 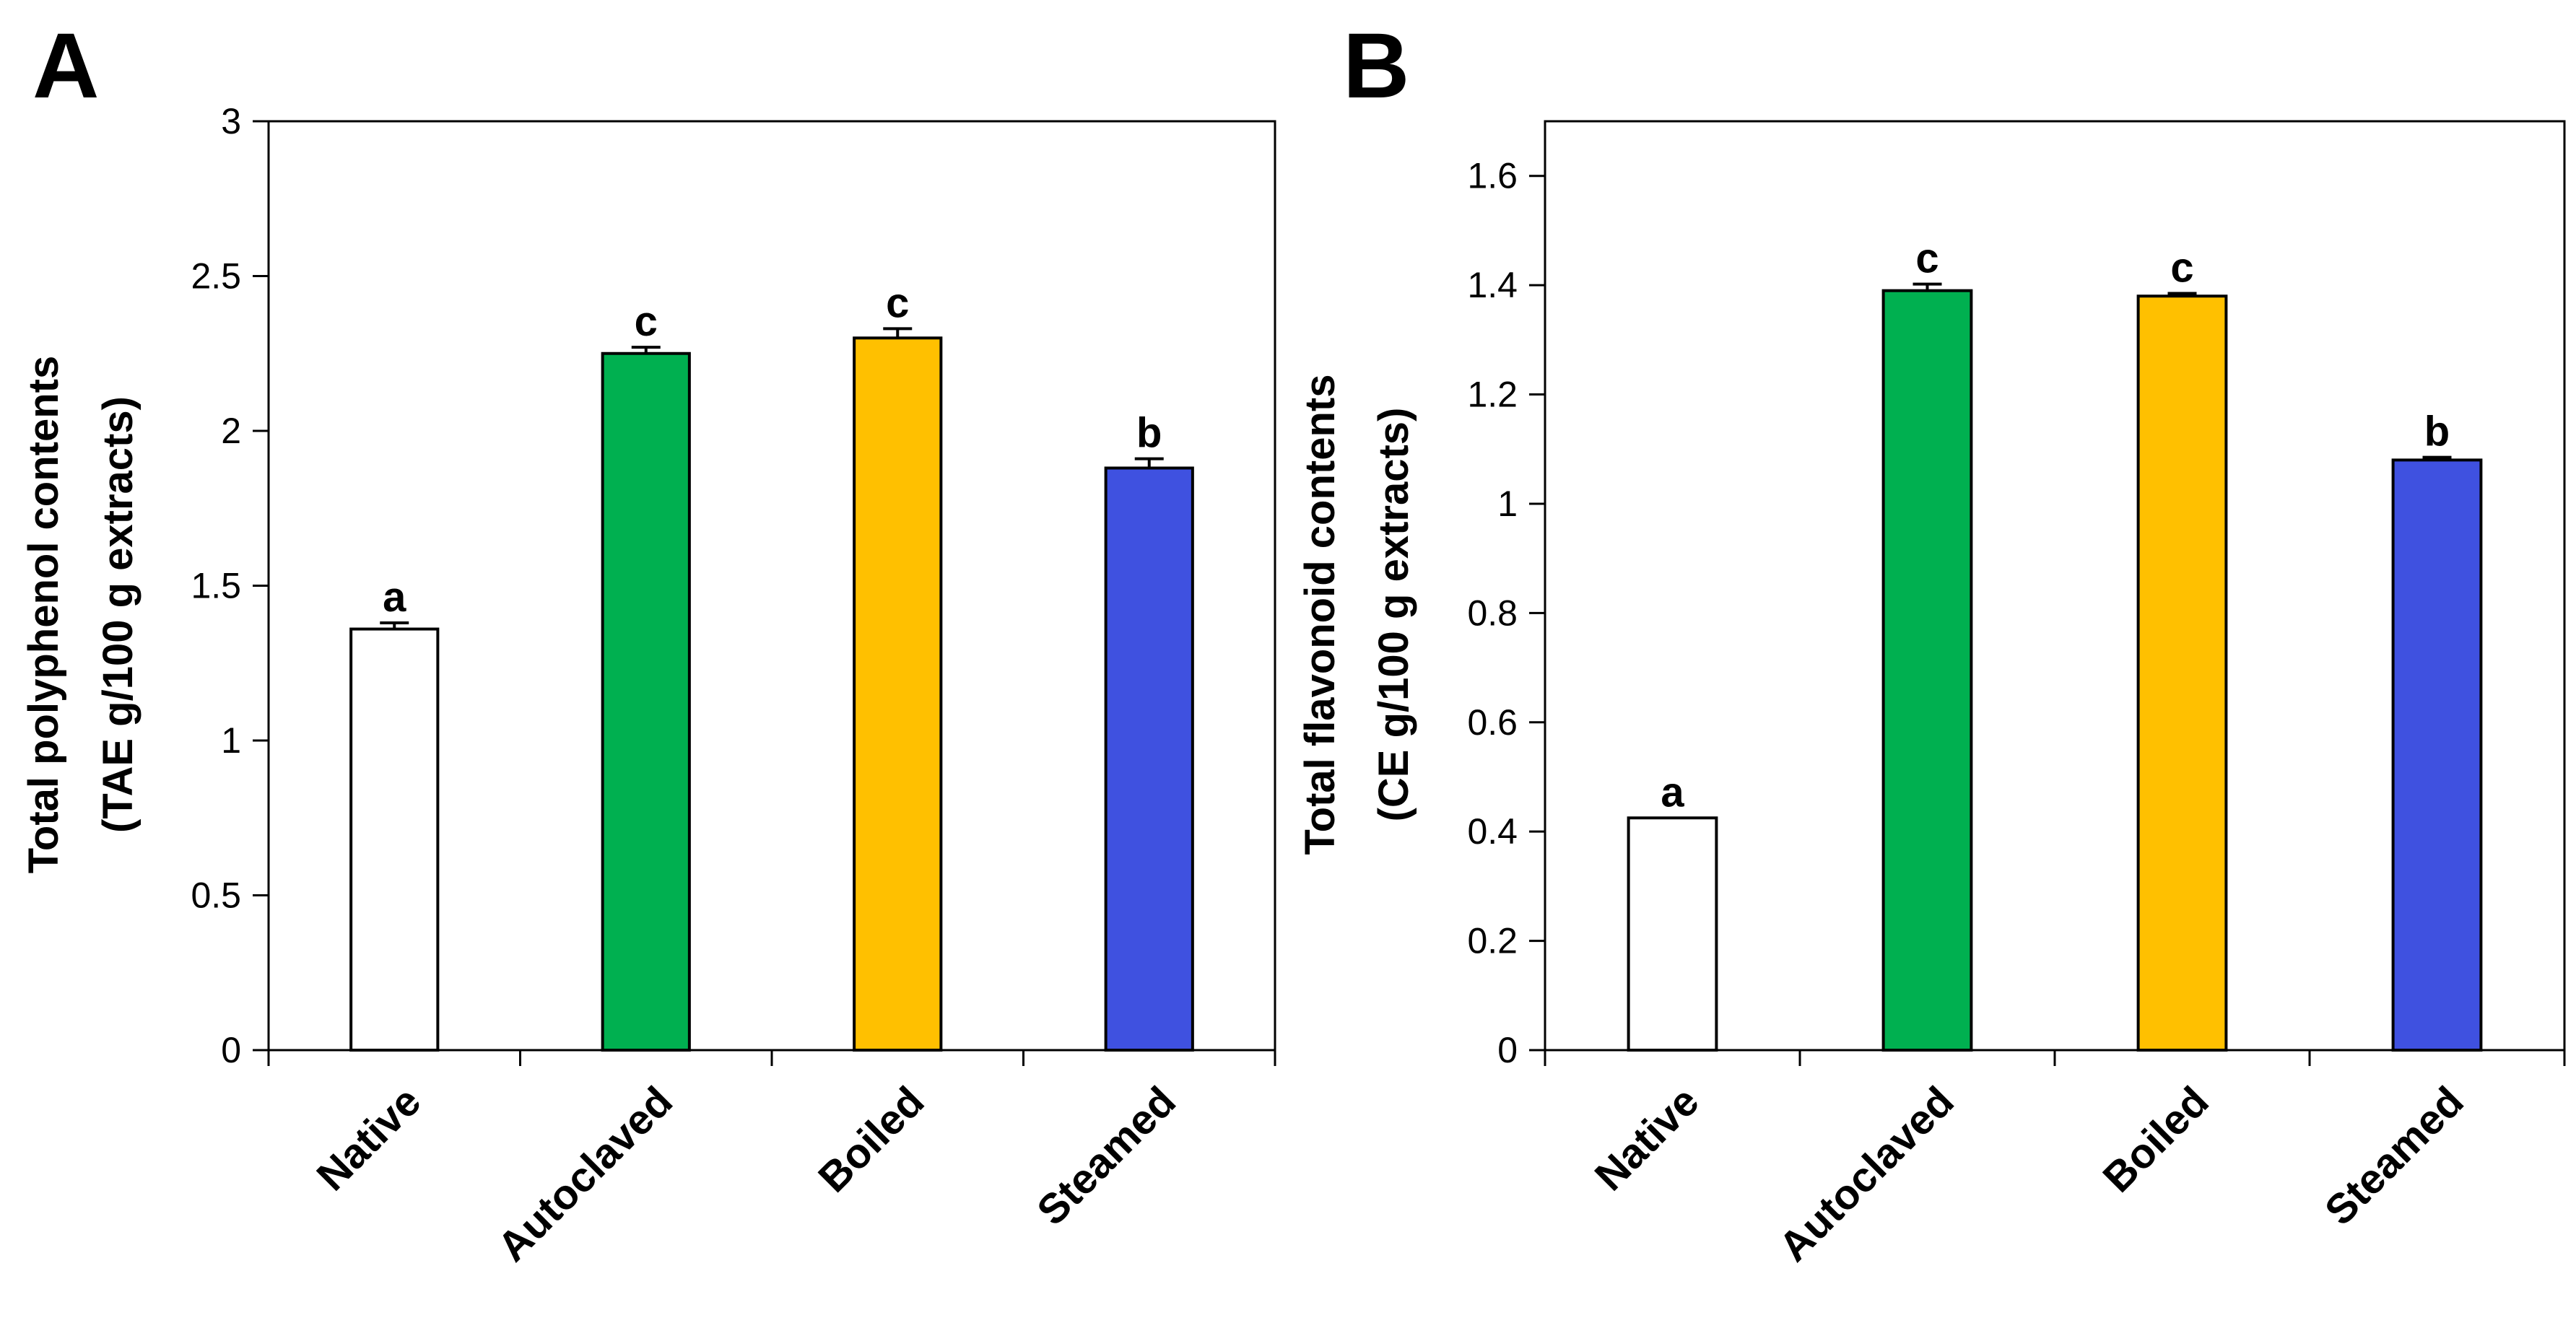 I want to click on y-tick-label: 0.8, so click(x=1493, y=613).